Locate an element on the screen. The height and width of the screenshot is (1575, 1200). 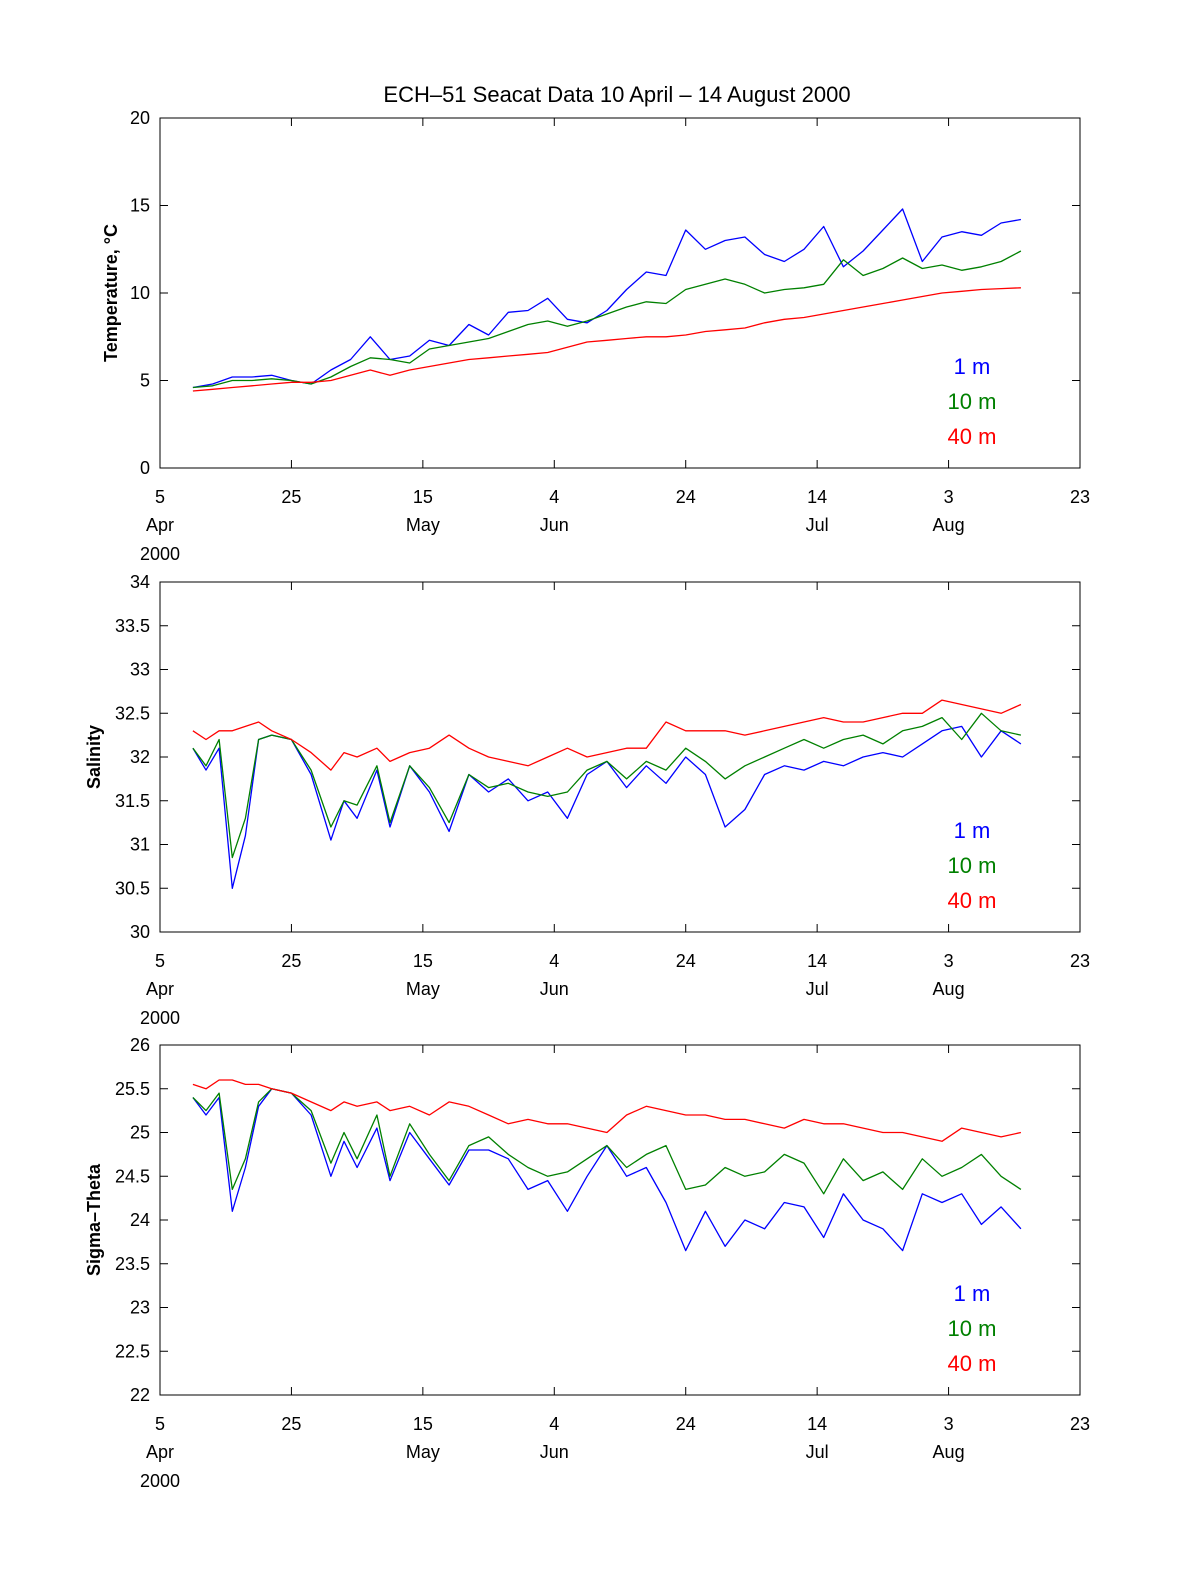
y-tick-label: 5 is located at coordinates (145, 381).